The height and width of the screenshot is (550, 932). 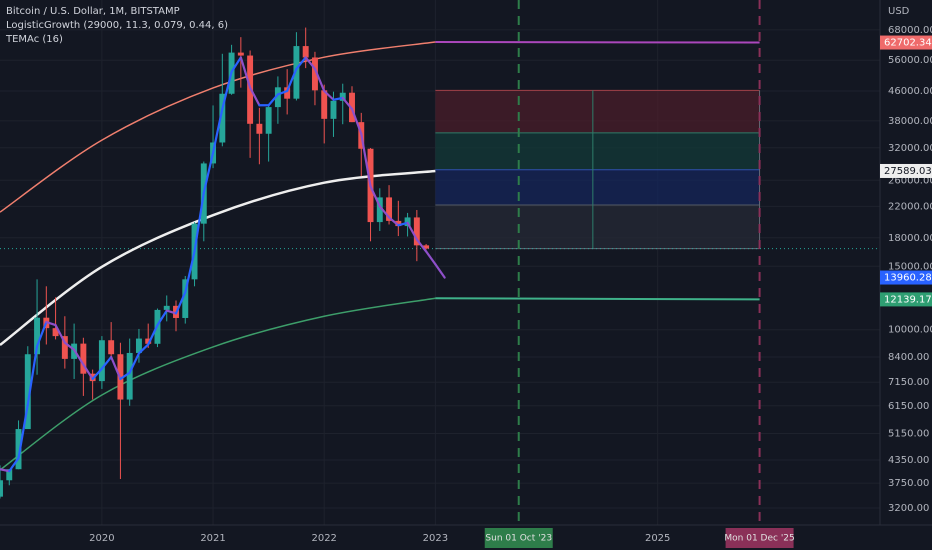 What do you see at coordinates (657, 538) in the screenshot?
I see `x-tick-label: 2025` at bounding box center [657, 538].